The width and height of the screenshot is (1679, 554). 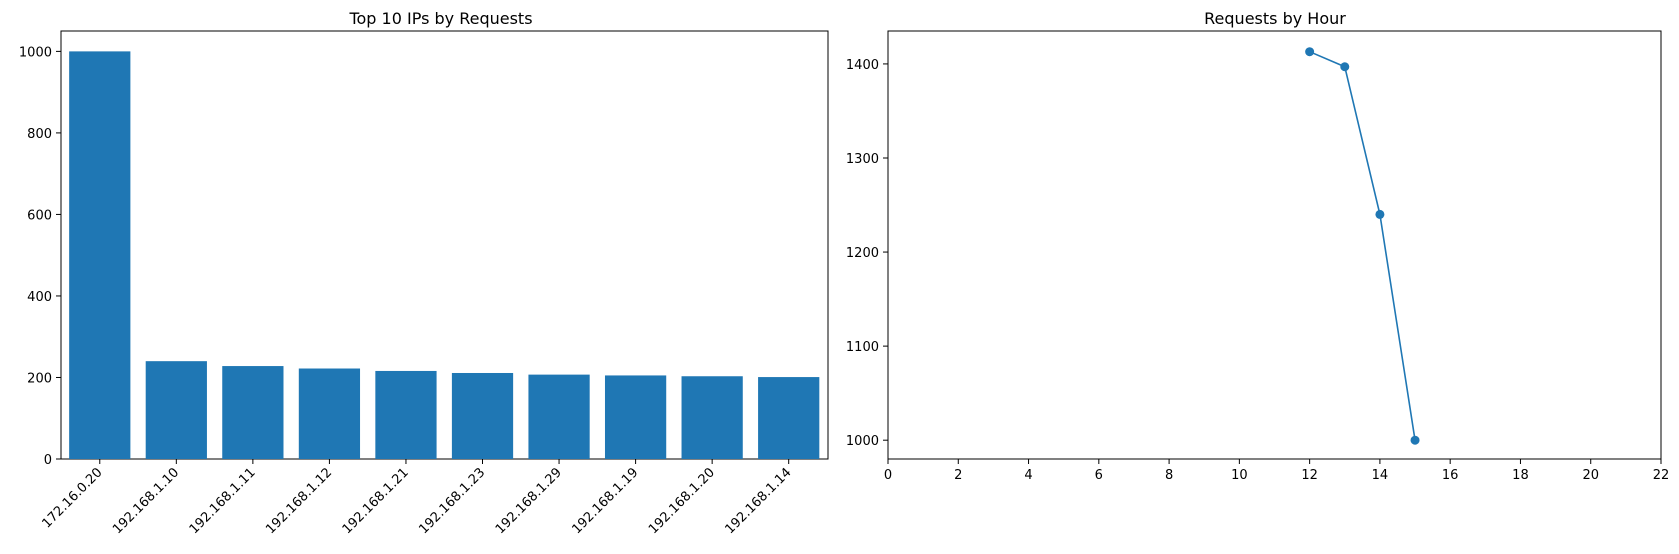 What do you see at coordinates (39, 297) in the screenshot?
I see `y-tick-label: 400` at bounding box center [39, 297].